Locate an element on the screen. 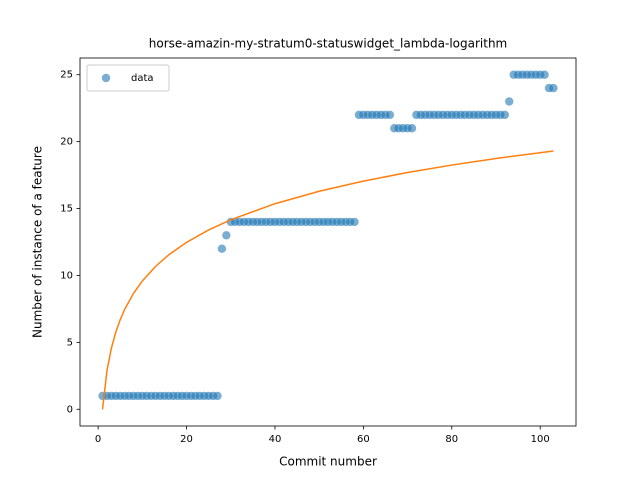 Image resolution: width=640 pixels, height=480 pixels. y-axis-label: Number of instance of a feature is located at coordinates (38, 242).